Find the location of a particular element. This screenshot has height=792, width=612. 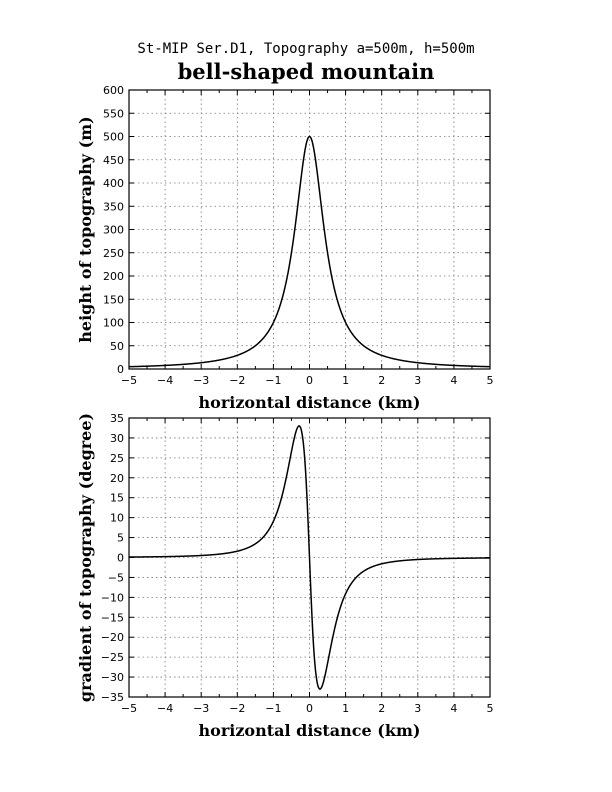

y-tick-label: 550 is located at coordinates (113, 113).